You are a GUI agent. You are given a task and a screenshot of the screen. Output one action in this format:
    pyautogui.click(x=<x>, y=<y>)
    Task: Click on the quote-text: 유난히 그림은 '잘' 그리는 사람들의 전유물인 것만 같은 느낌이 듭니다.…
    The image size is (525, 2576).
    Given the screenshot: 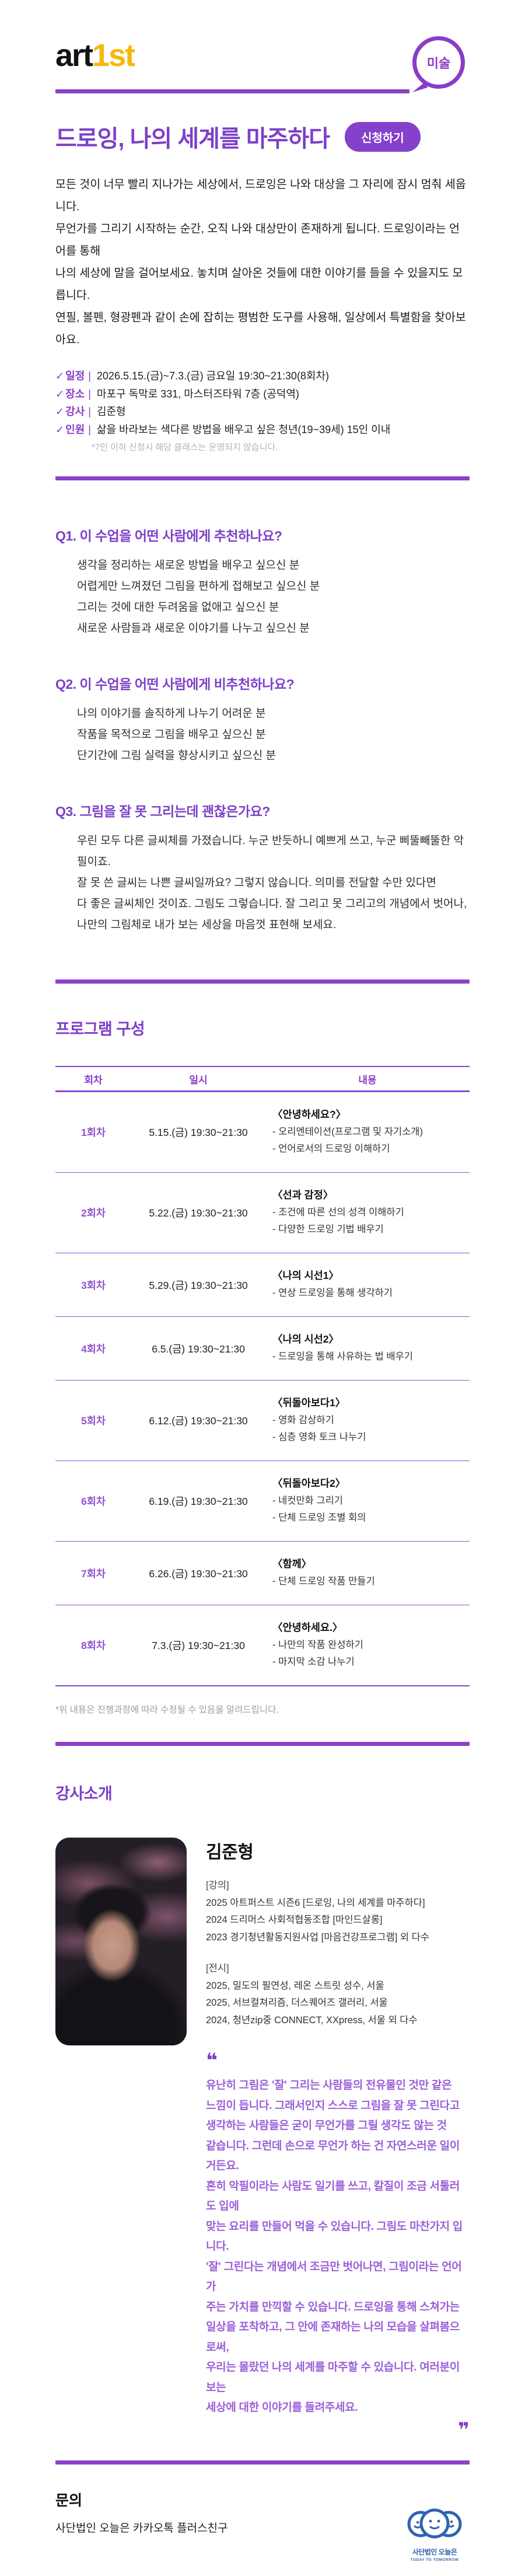 What is the action you would take?
    pyautogui.click(x=335, y=2247)
    